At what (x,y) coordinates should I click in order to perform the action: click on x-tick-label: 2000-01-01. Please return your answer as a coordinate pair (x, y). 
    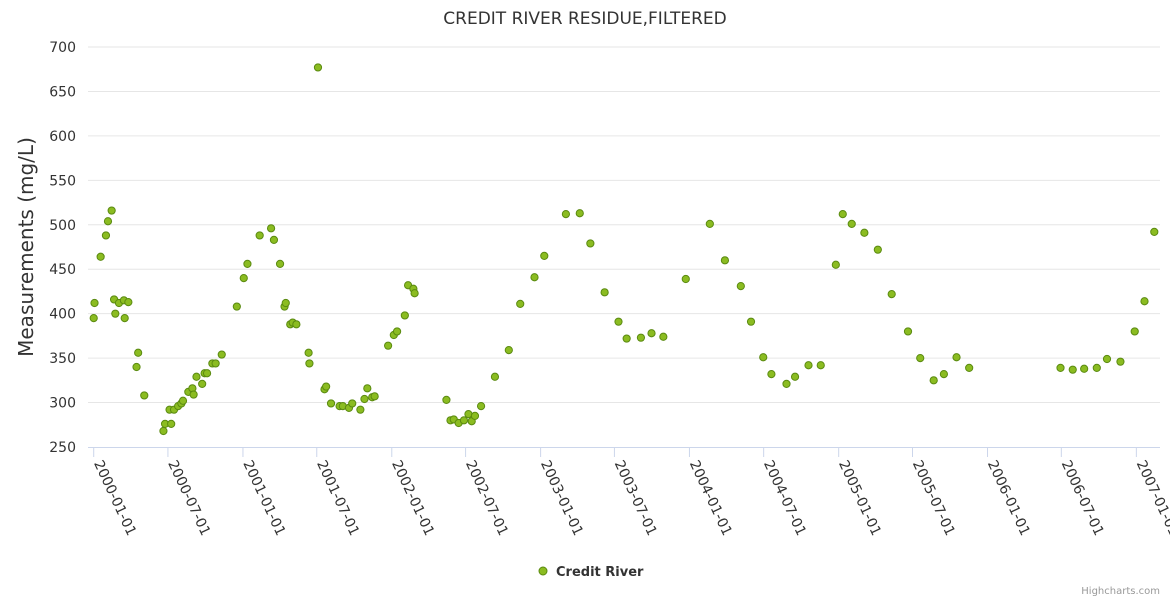
    Looking at the image, I should click on (114, 498).